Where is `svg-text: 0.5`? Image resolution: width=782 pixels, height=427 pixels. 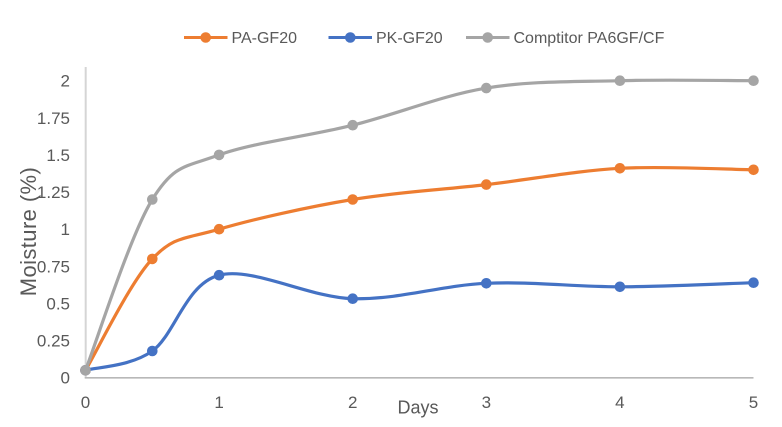
svg-text: 0.5 is located at coordinates (58, 303).